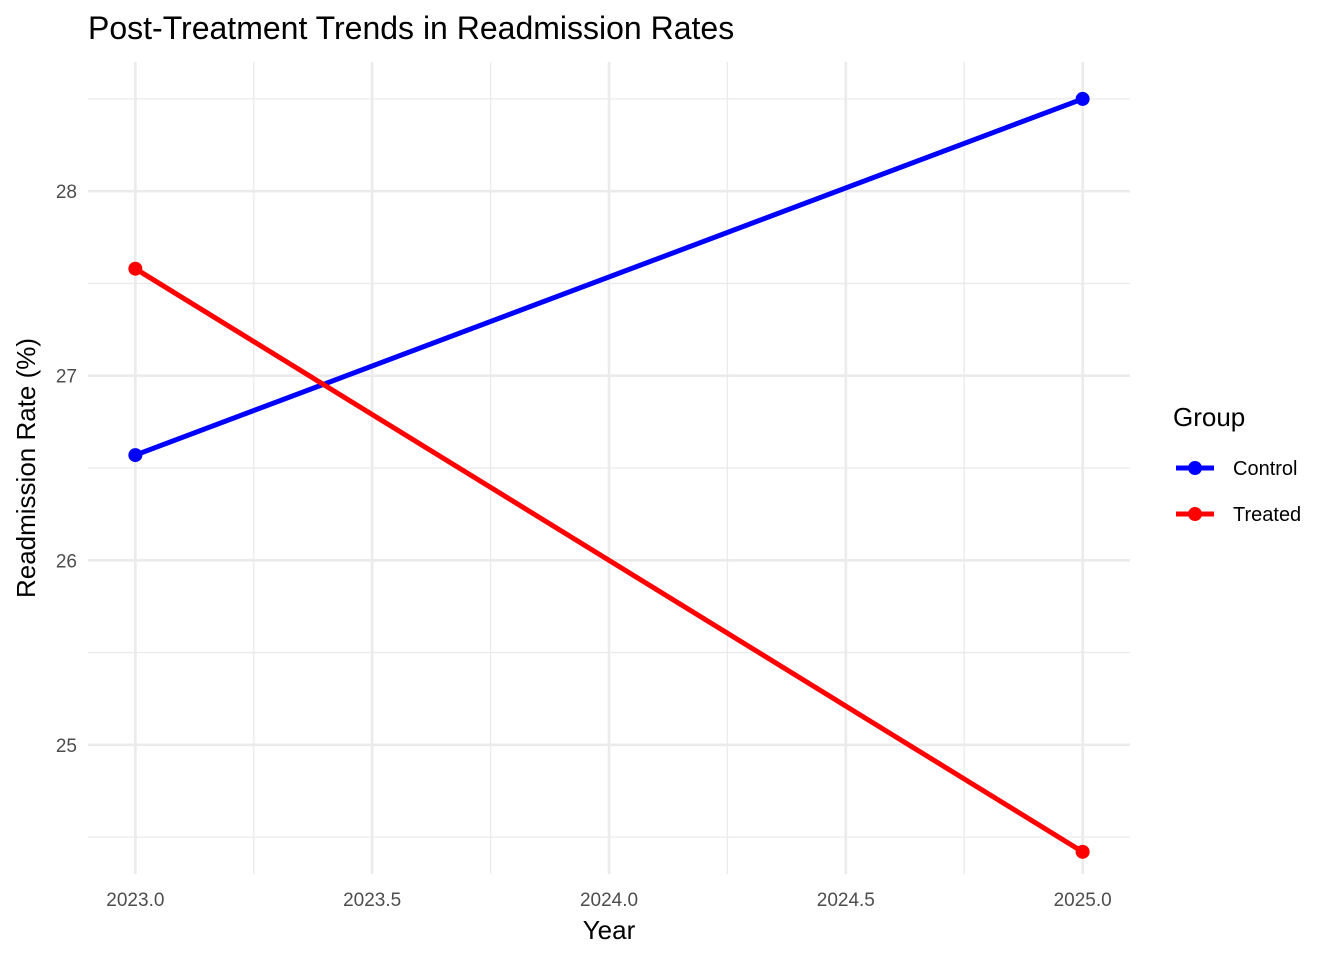 The height and width of the screenshot is (960, 1344). What do you see at coordinates (609, 930) in the screenshot?
I see `x-axis-title: Year` at bounding box center [609, 930].